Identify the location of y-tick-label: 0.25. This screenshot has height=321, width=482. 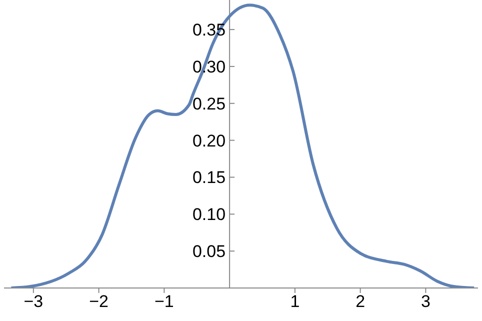
(209, 104).